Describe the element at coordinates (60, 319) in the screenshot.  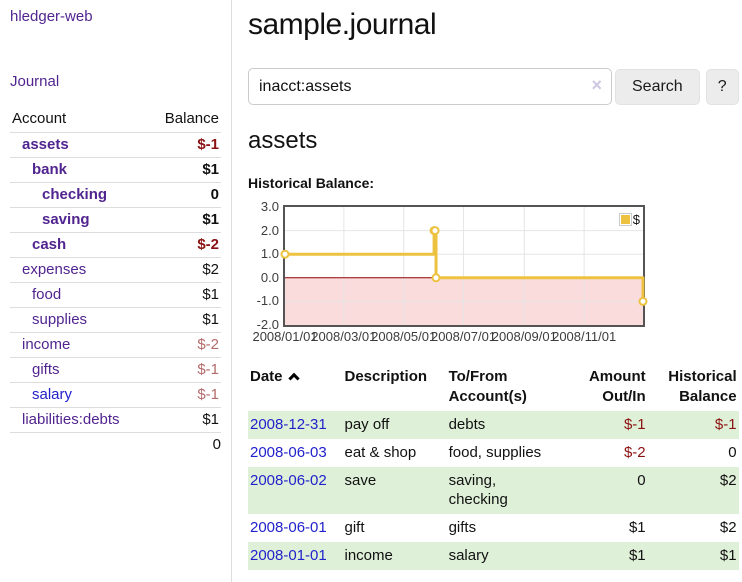
I see `account-link: supplies` at that location.